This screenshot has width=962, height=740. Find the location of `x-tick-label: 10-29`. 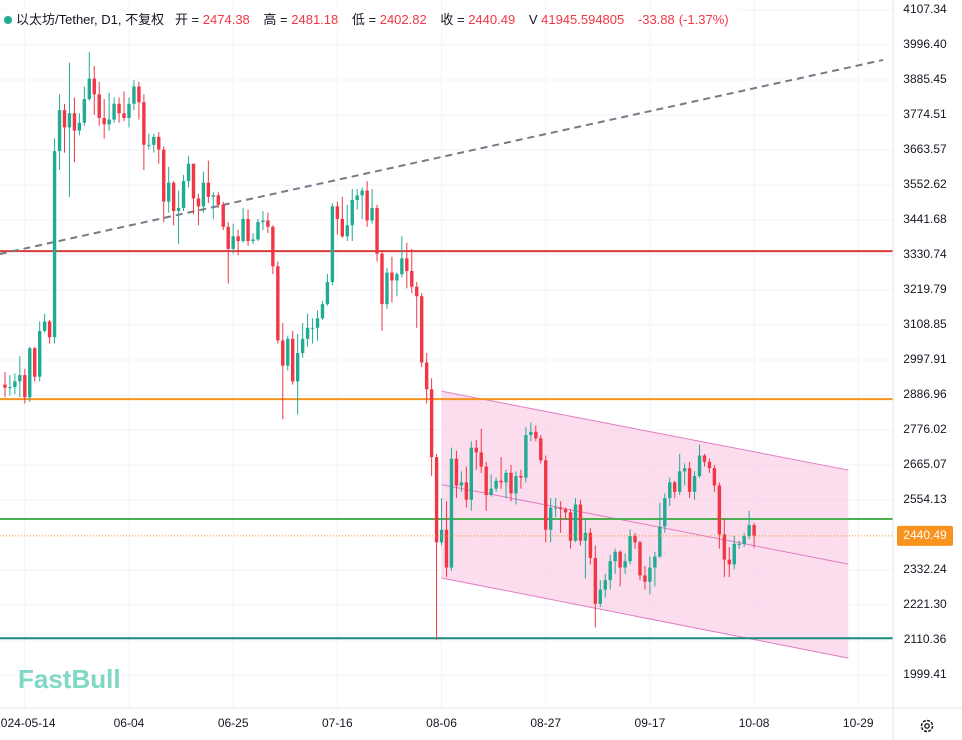

x-tick-label: 10-29 is located at coordinates (858, 723).